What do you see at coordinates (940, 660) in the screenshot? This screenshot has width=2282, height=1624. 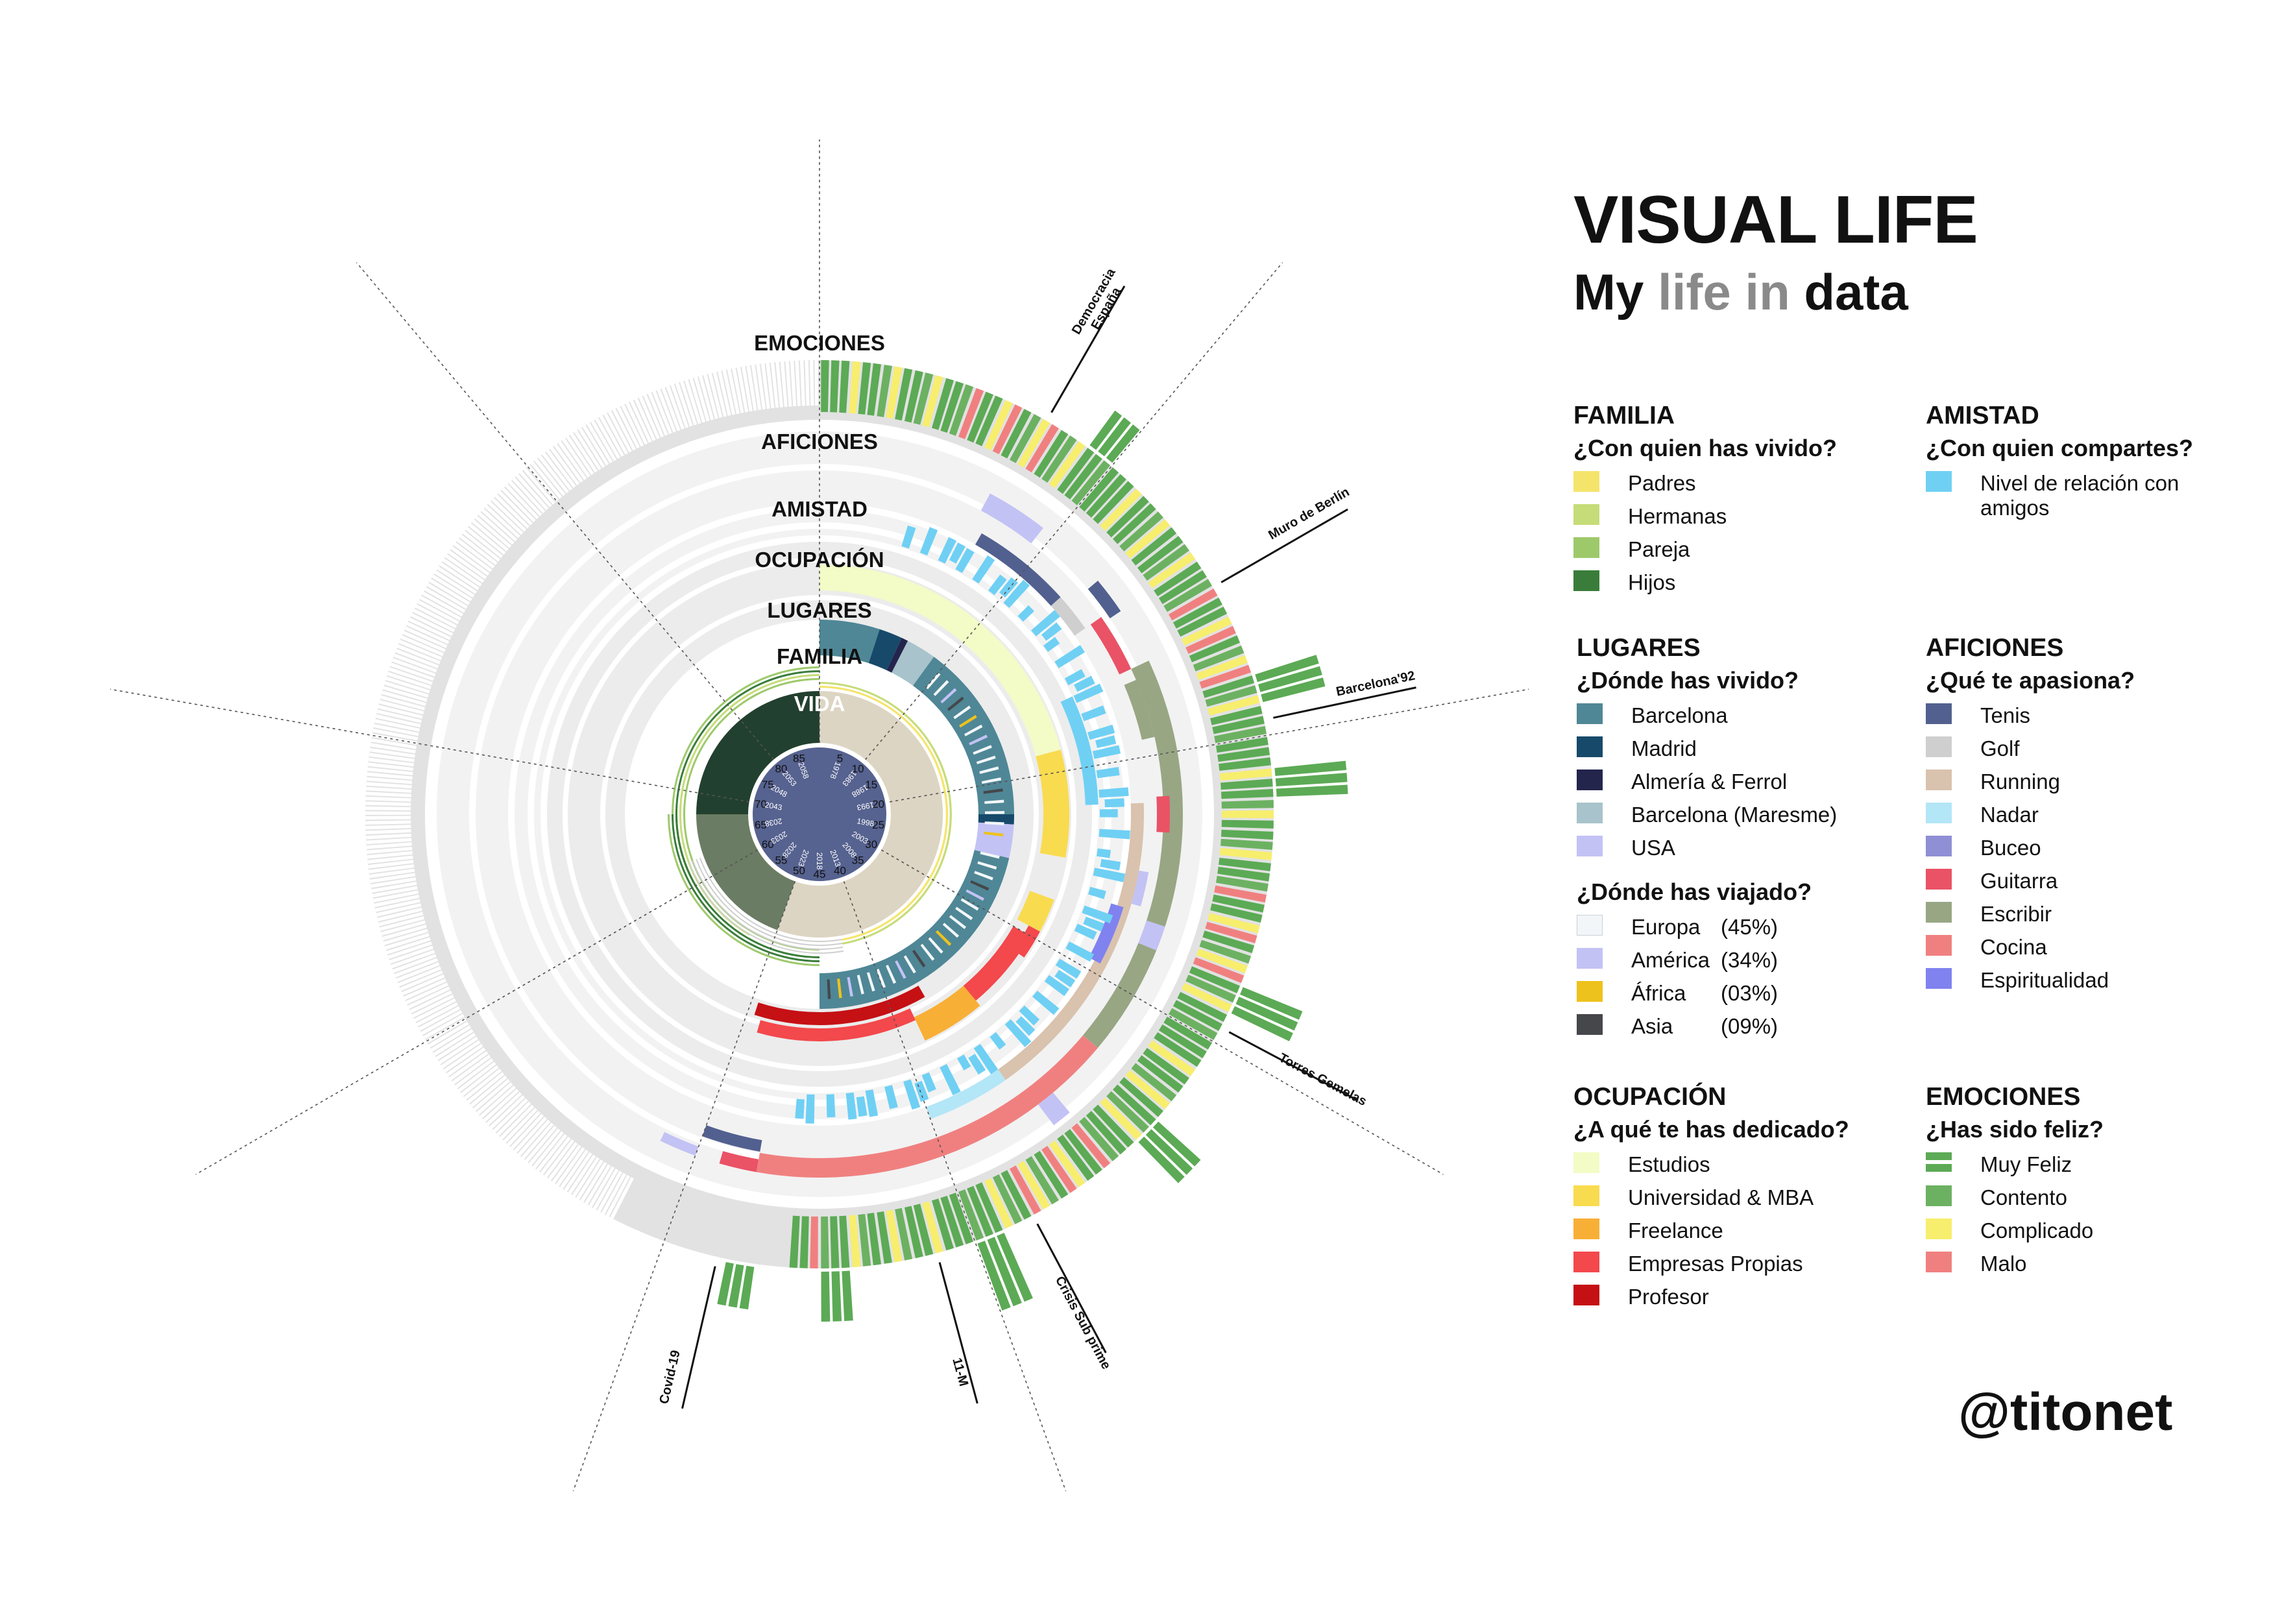 I see `occ-estudios` at bounding box center [940, 660].